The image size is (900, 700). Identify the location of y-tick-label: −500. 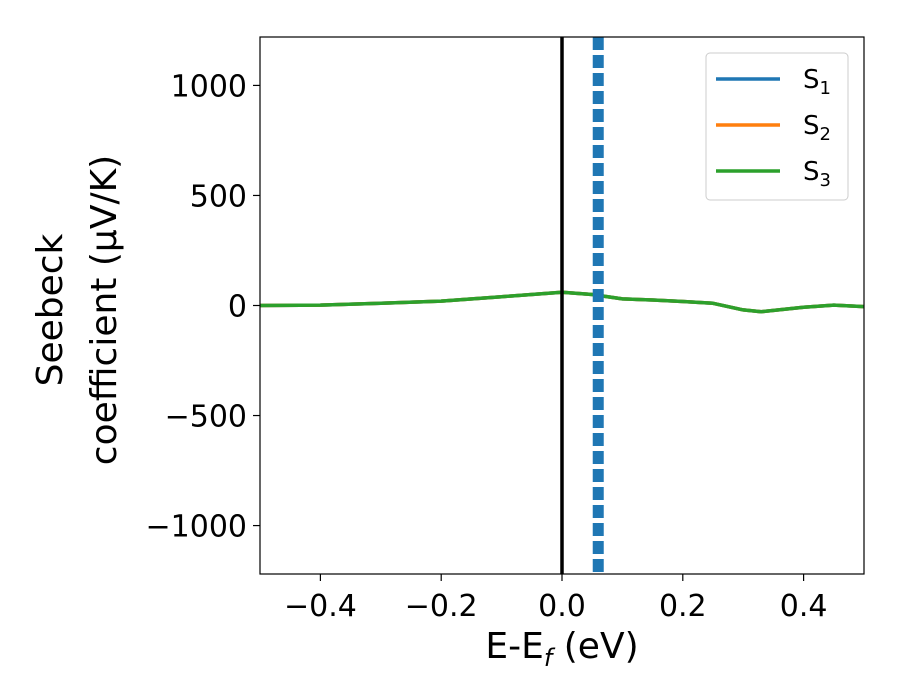
(206, 417).